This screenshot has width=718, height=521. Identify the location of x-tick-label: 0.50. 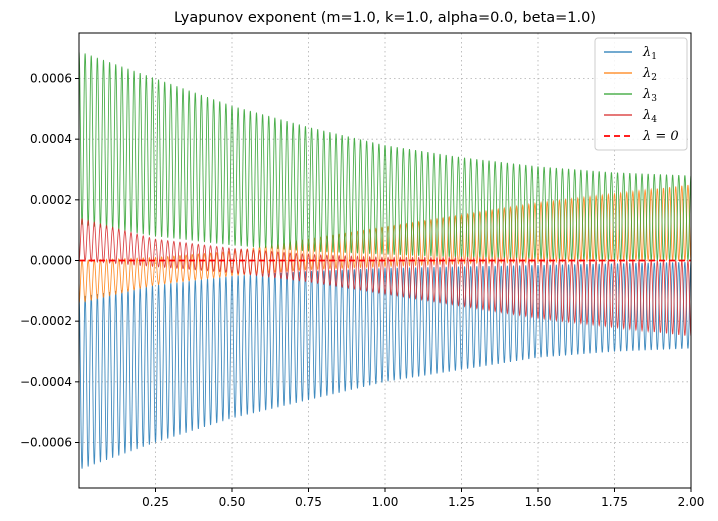
(232, 502).